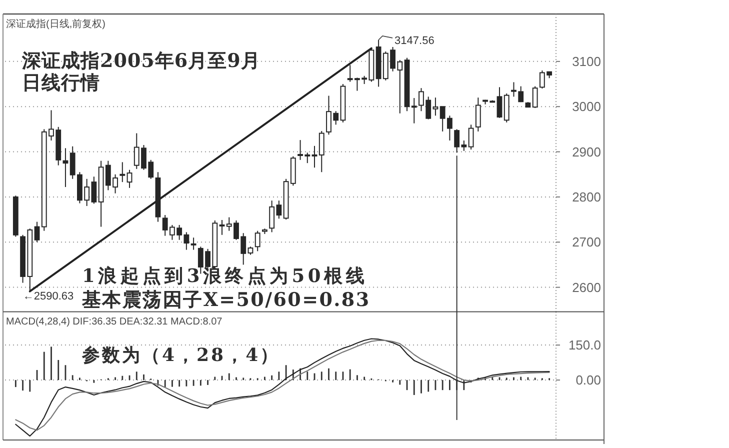 The height and width of the screenshot is (448, 729). Describe the element at coordinates (61, 83) in the screenshot. I see `annotation: 日线行情` at that location.